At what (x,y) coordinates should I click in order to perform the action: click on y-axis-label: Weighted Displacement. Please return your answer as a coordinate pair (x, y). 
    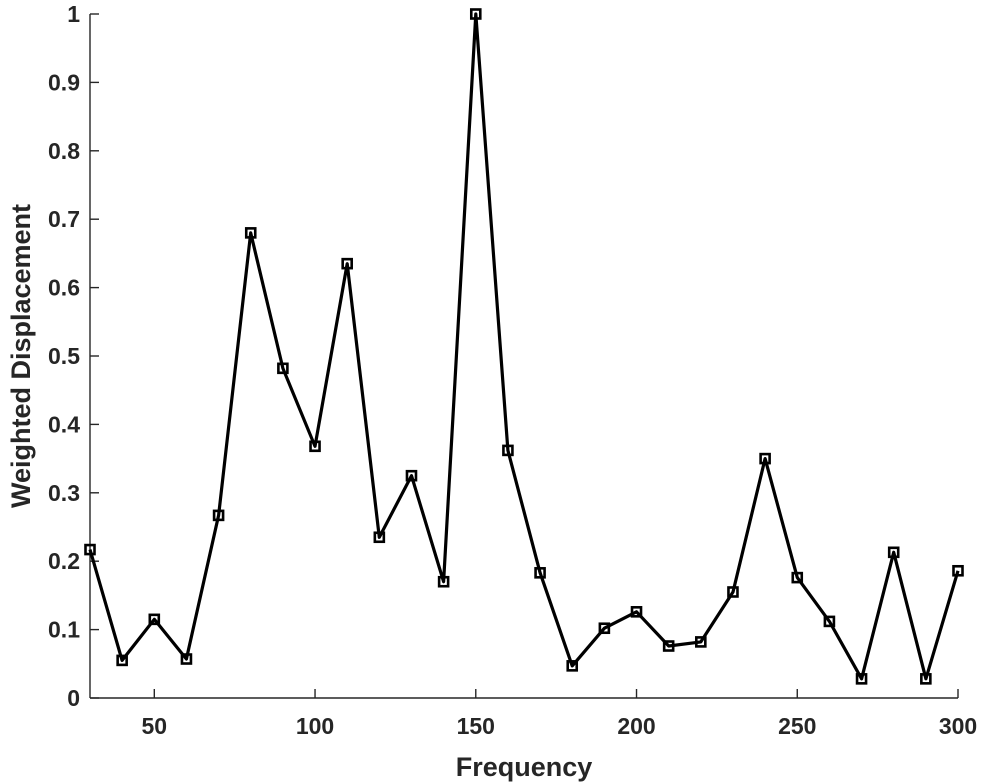
    Looking at the image, I should click on (21, 356).